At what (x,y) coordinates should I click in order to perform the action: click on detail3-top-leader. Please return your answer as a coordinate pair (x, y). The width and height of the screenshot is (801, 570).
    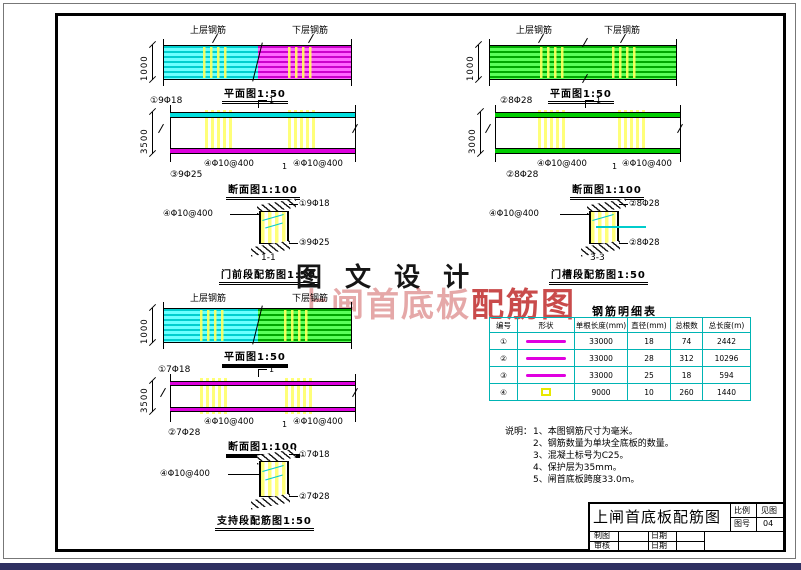
    Looking at the image, I should click on (293, 454).